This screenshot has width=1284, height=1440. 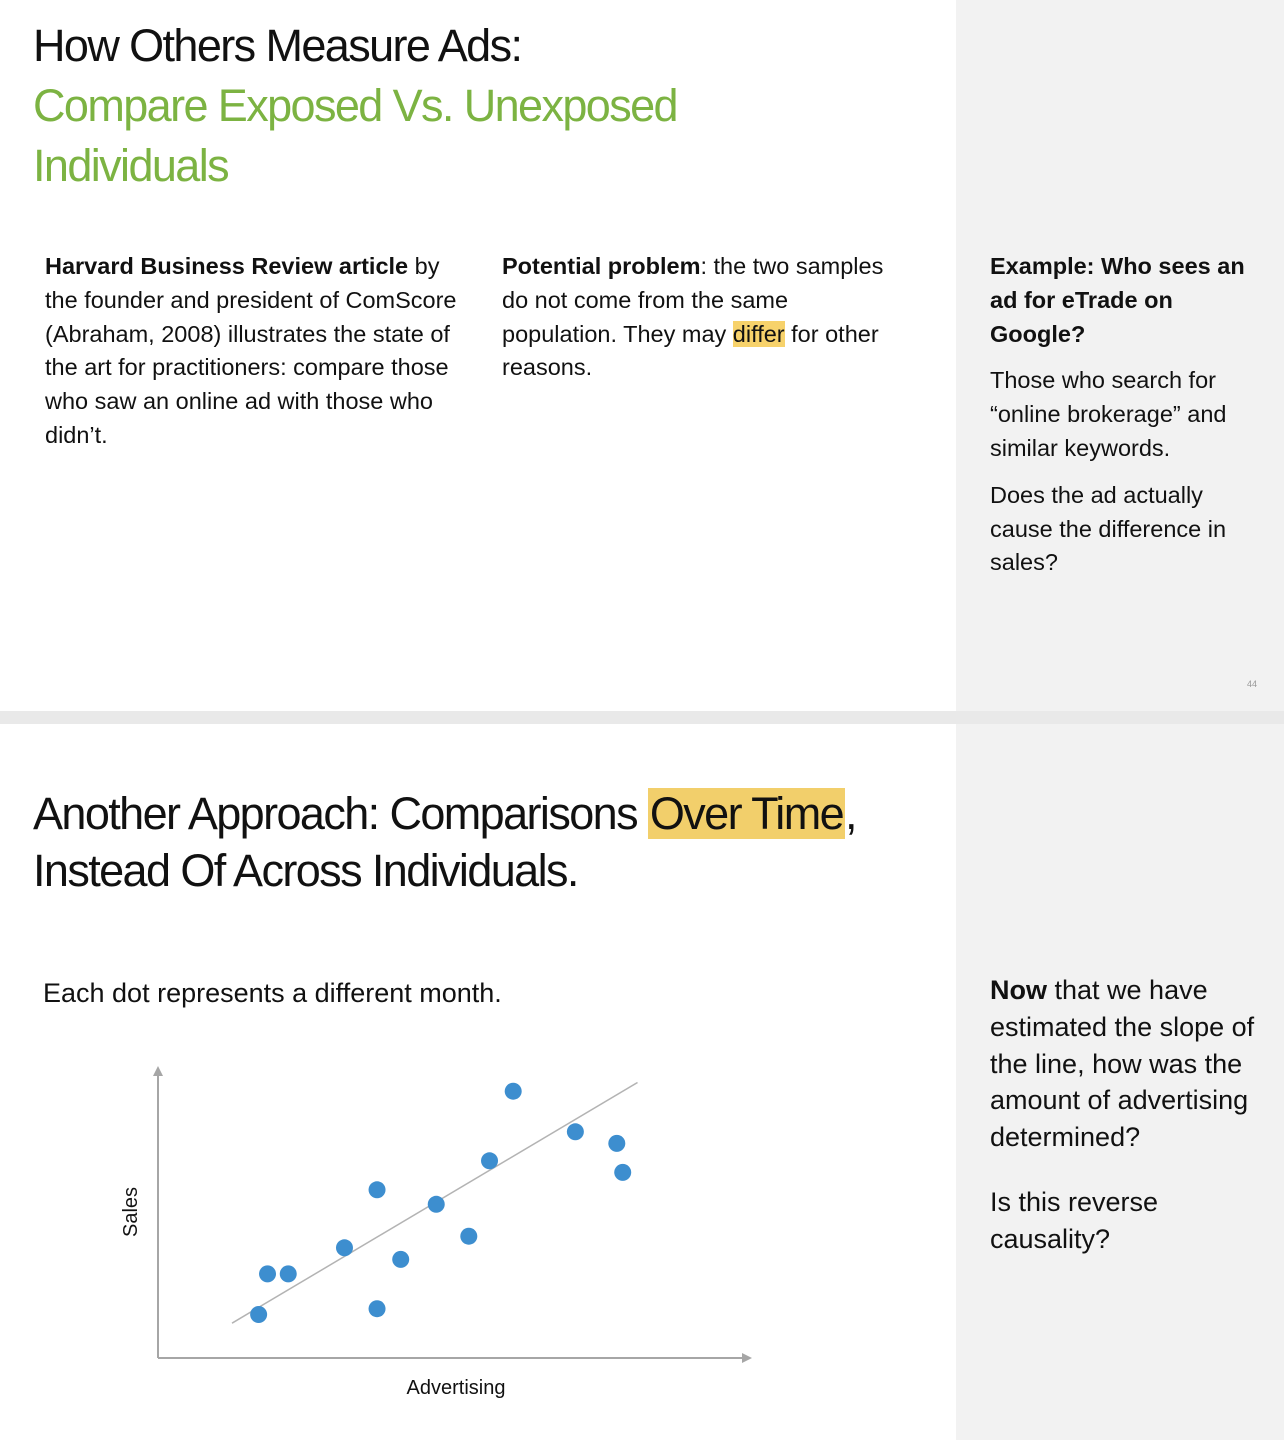 I want to click on x-axis-label: Advertising, so click(x=456, y=1388).